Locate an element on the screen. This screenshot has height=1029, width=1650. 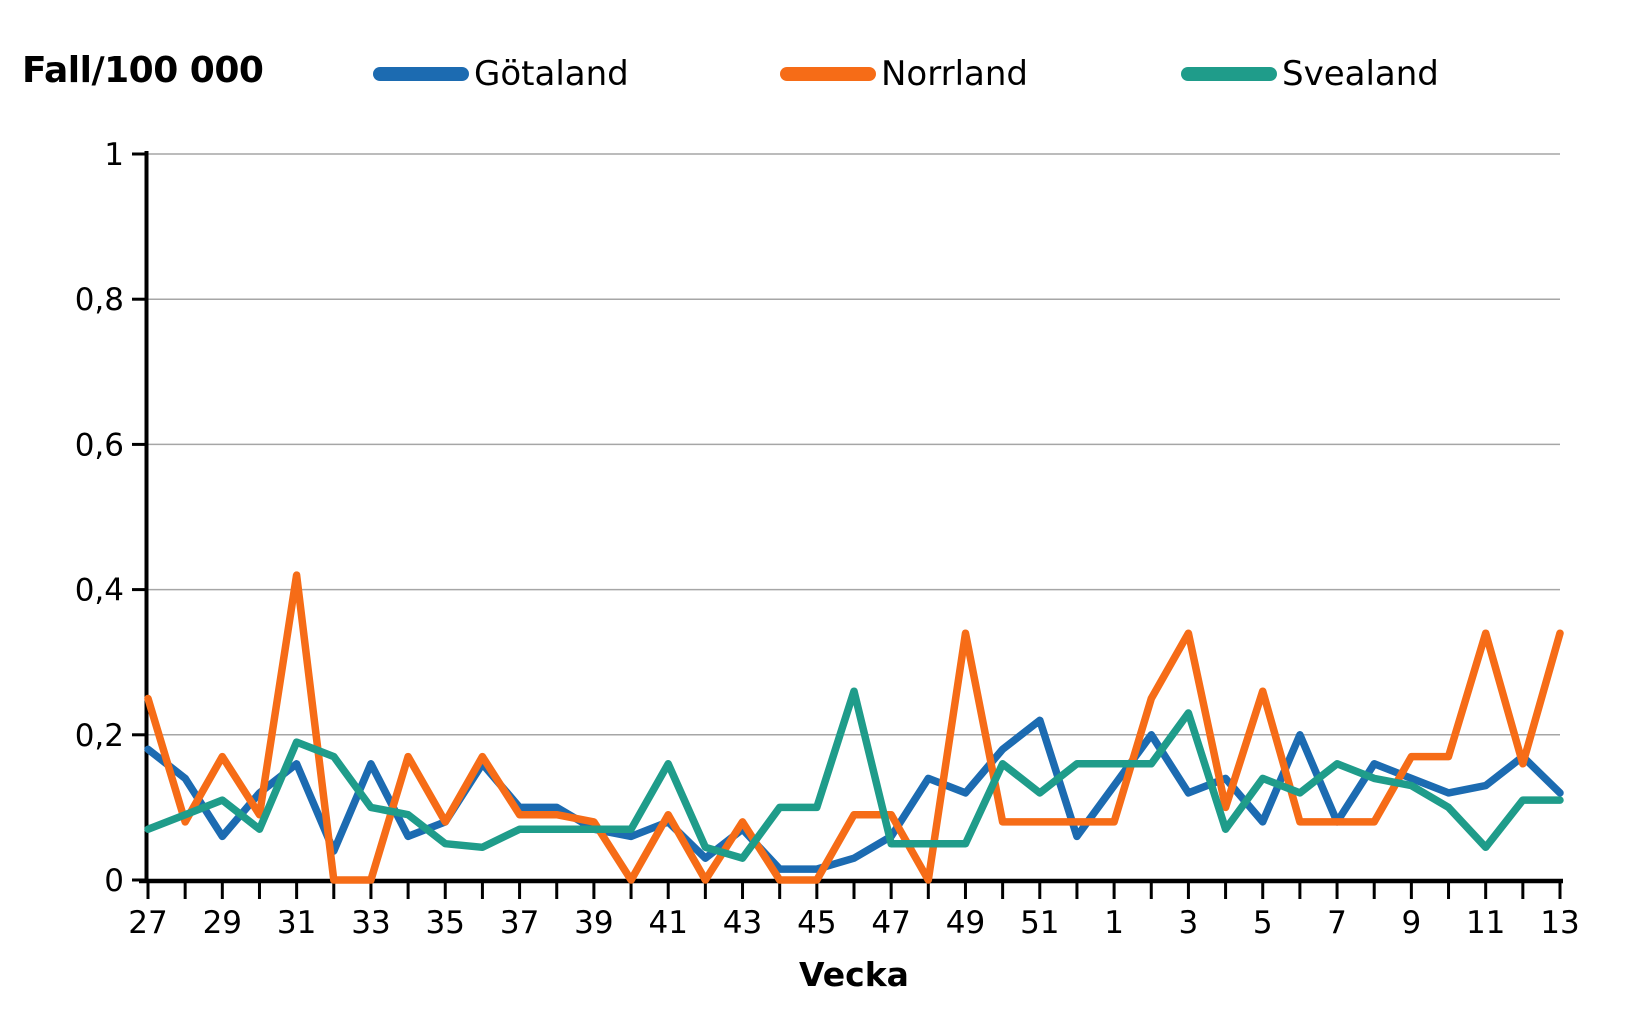
legend-item-norrland: Norrland is located at coordinates (904, 74).